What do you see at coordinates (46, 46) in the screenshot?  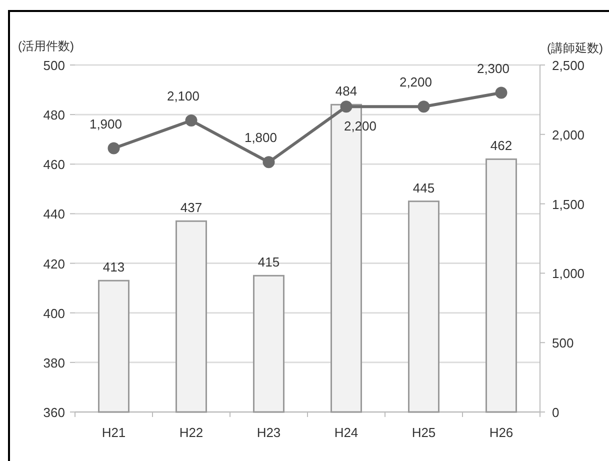 I see `ylabel: (活用件数)` at bounding box center [46, 46].